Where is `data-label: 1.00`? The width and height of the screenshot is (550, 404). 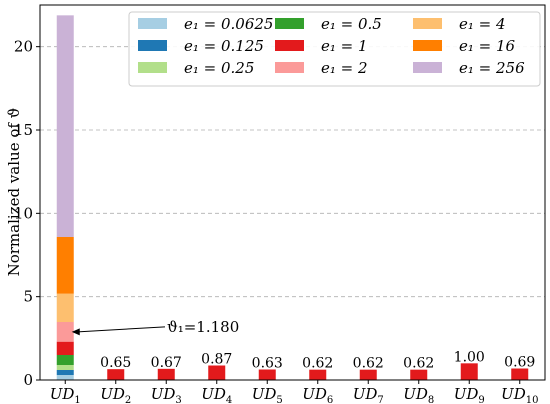
data-label: 1.00 is located at coordinates (469, 357).